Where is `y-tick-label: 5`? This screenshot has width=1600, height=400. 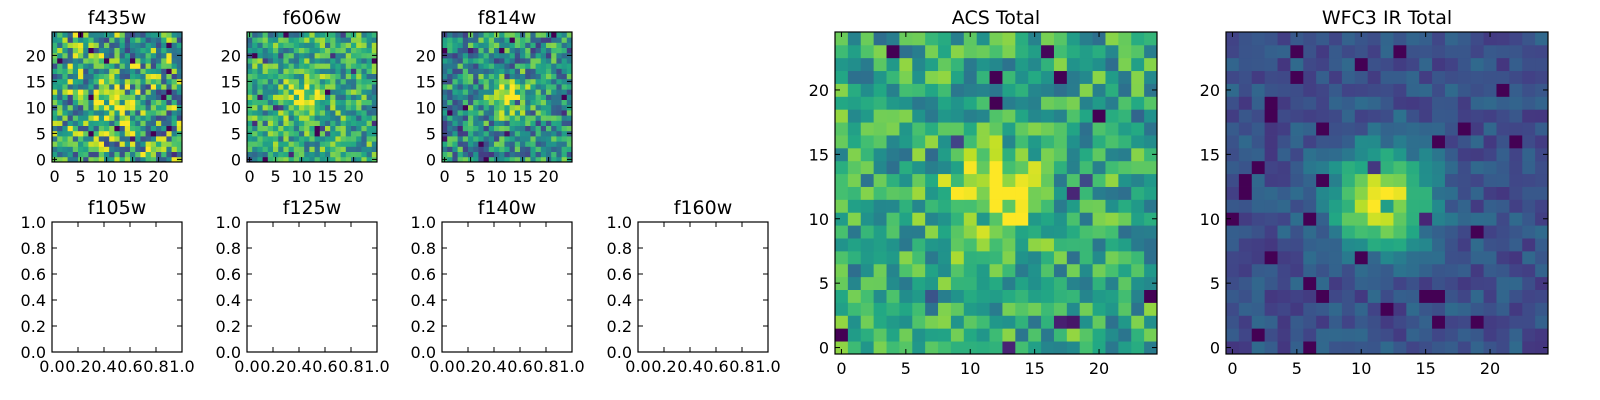 y-tick-label: 5 is located at coordinates (1215, 283).